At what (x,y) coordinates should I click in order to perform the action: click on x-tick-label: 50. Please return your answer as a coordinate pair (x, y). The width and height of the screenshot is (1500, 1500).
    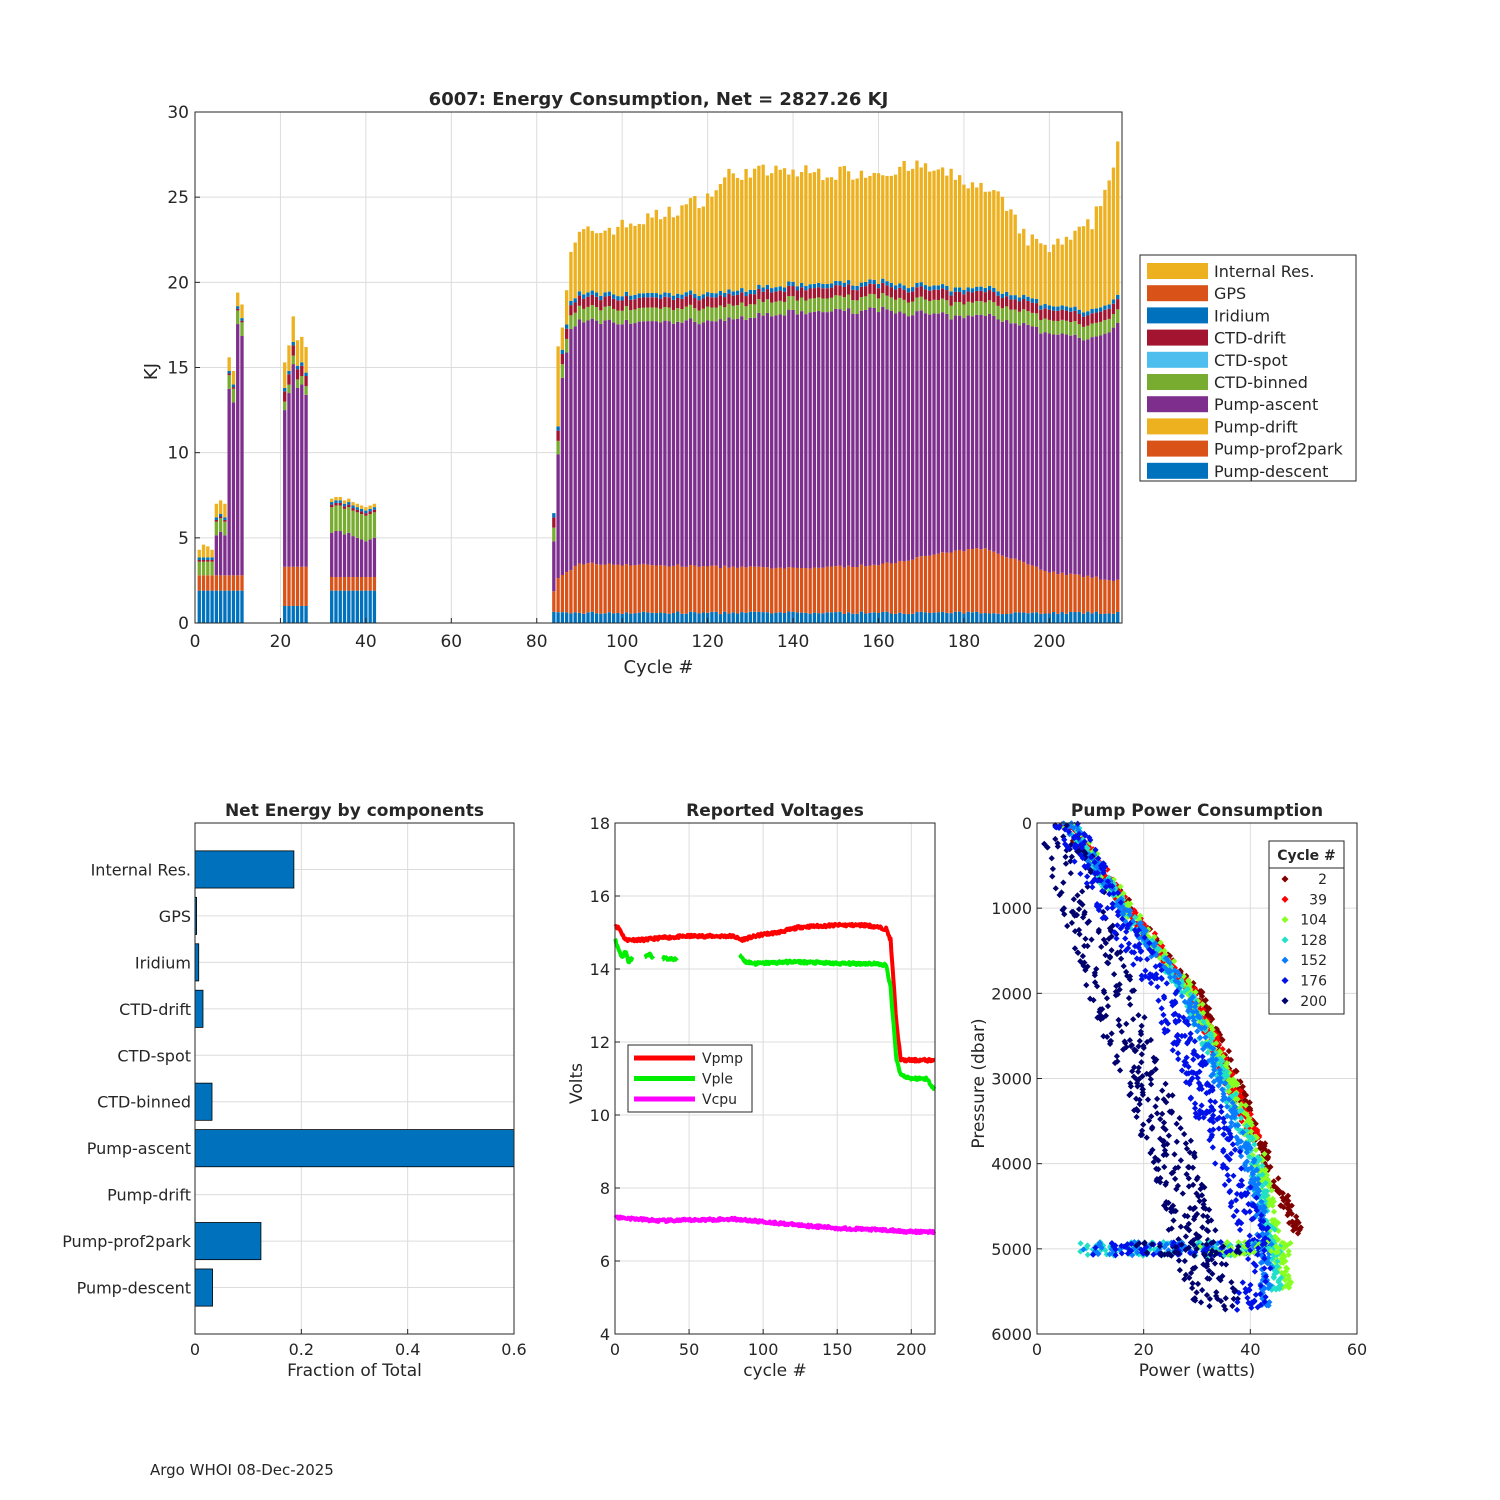
    Looking at the image, I should click on (689, 1349).